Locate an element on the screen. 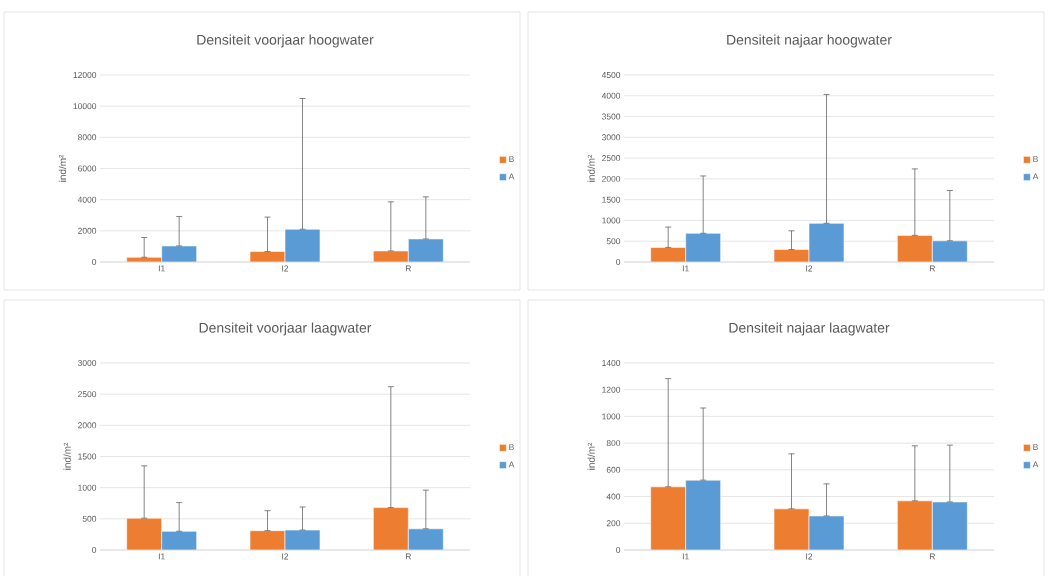 Image resolution: width=1048 pixels, height=576 pixels. chart-title: Densiteit najaar laagwater is located at coordinates (809, 329).